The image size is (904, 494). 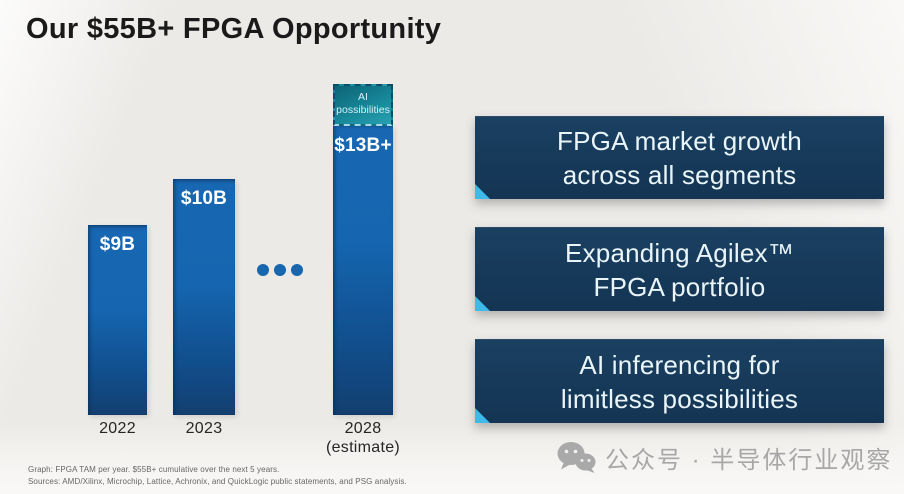 What do you see at coordinates (363, 438) in the screenshot?
I see `x-axis-label-2028: 2028 (estimate)` at bounding box center [363, 438].